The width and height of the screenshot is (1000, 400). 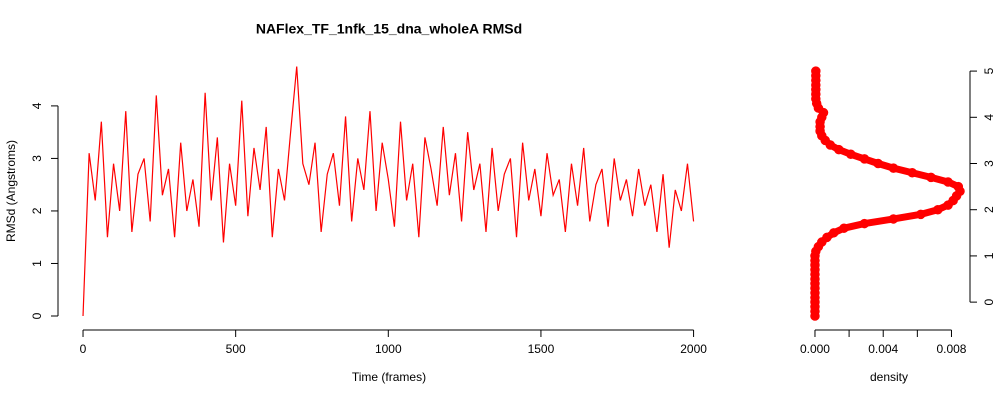 What do you see at coordinates (693, 349) in the screenshot?
I see `x-tick-label: 2000` at bounding box center [693, 349].